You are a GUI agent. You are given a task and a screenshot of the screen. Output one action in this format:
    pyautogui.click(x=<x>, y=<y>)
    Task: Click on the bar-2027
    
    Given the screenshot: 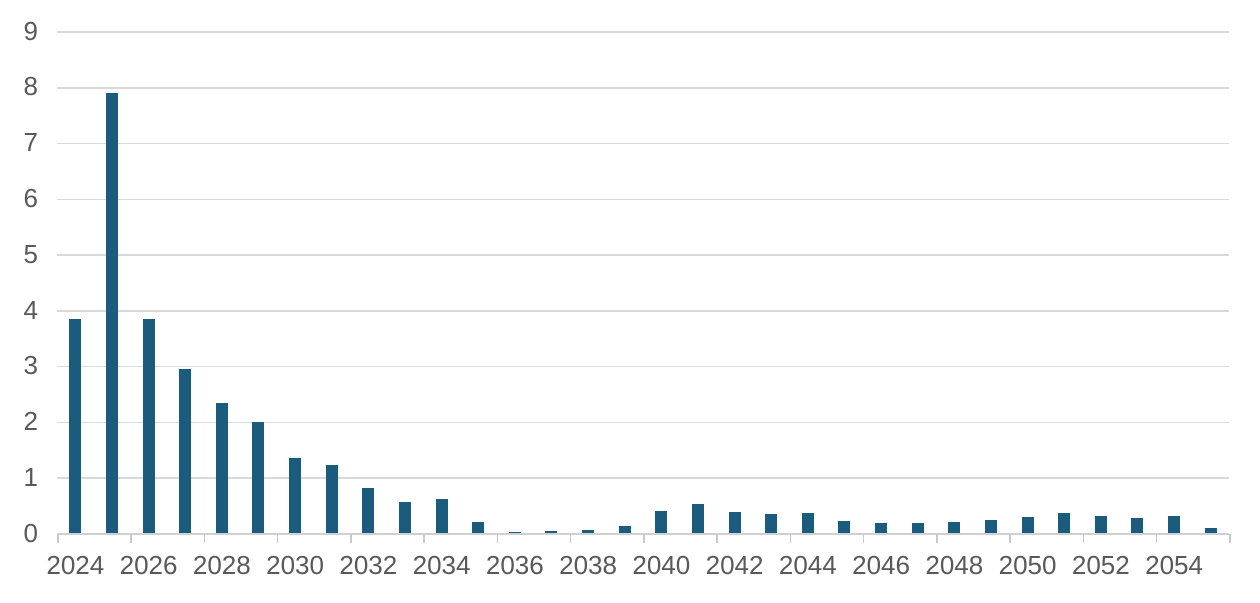 What is the action you would take?
    pyautogui.click(x=185, y=451)
    